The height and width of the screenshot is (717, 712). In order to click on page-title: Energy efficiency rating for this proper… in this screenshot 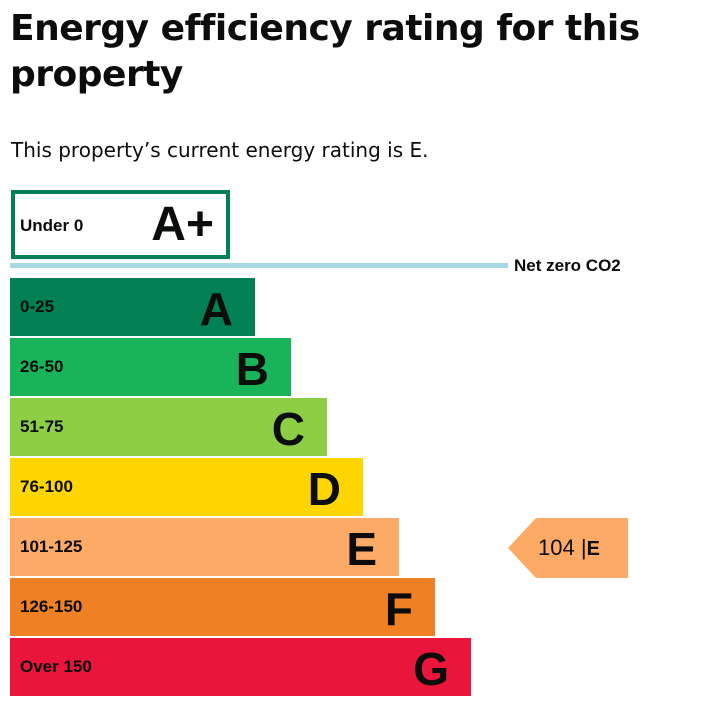, I will do `click(325, 51)`.